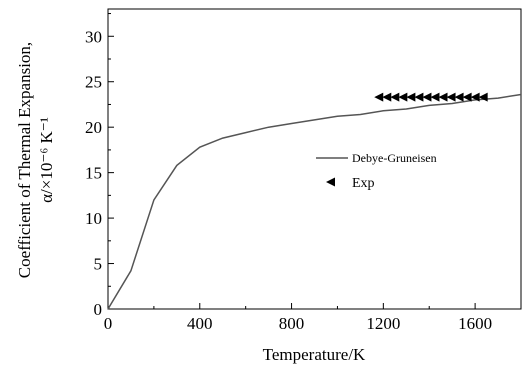 Image resolution: width=523 pixels, height=367 pixels. What do you see at coordinates (108, 323) in the screenshot?
I see `x-tick-label: 0` at bounding box center [108, 323].